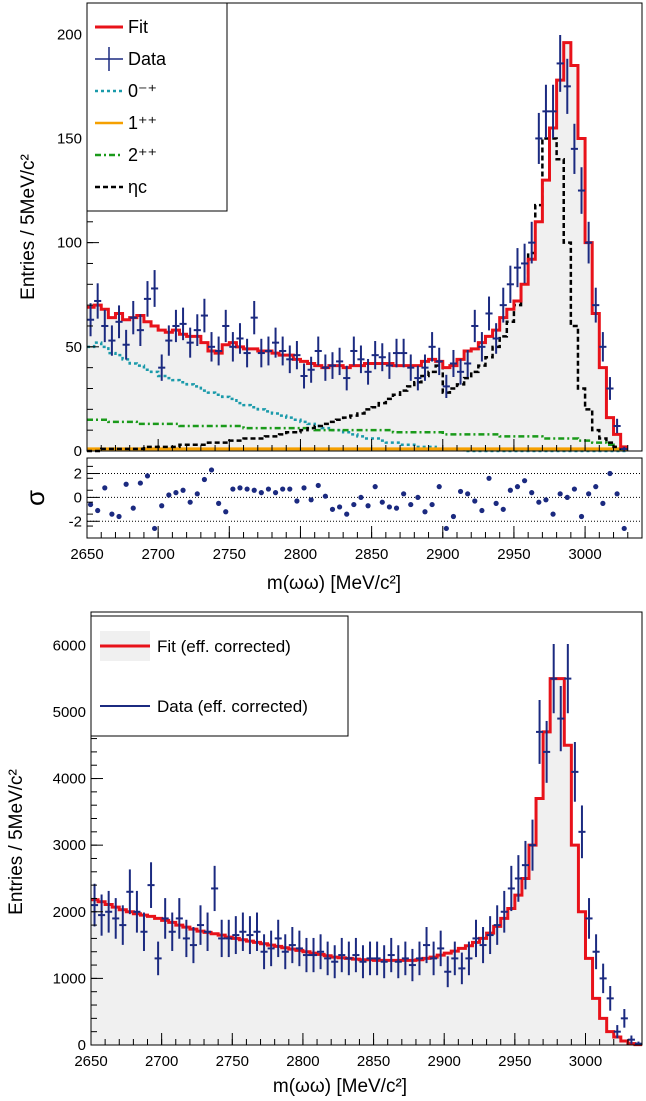 This screenshot has width=646, height=1101. What do you see at coordinates (364, 498) in the screenshot?
I see `pull-plot-frame` at bounding box center [364, 498].